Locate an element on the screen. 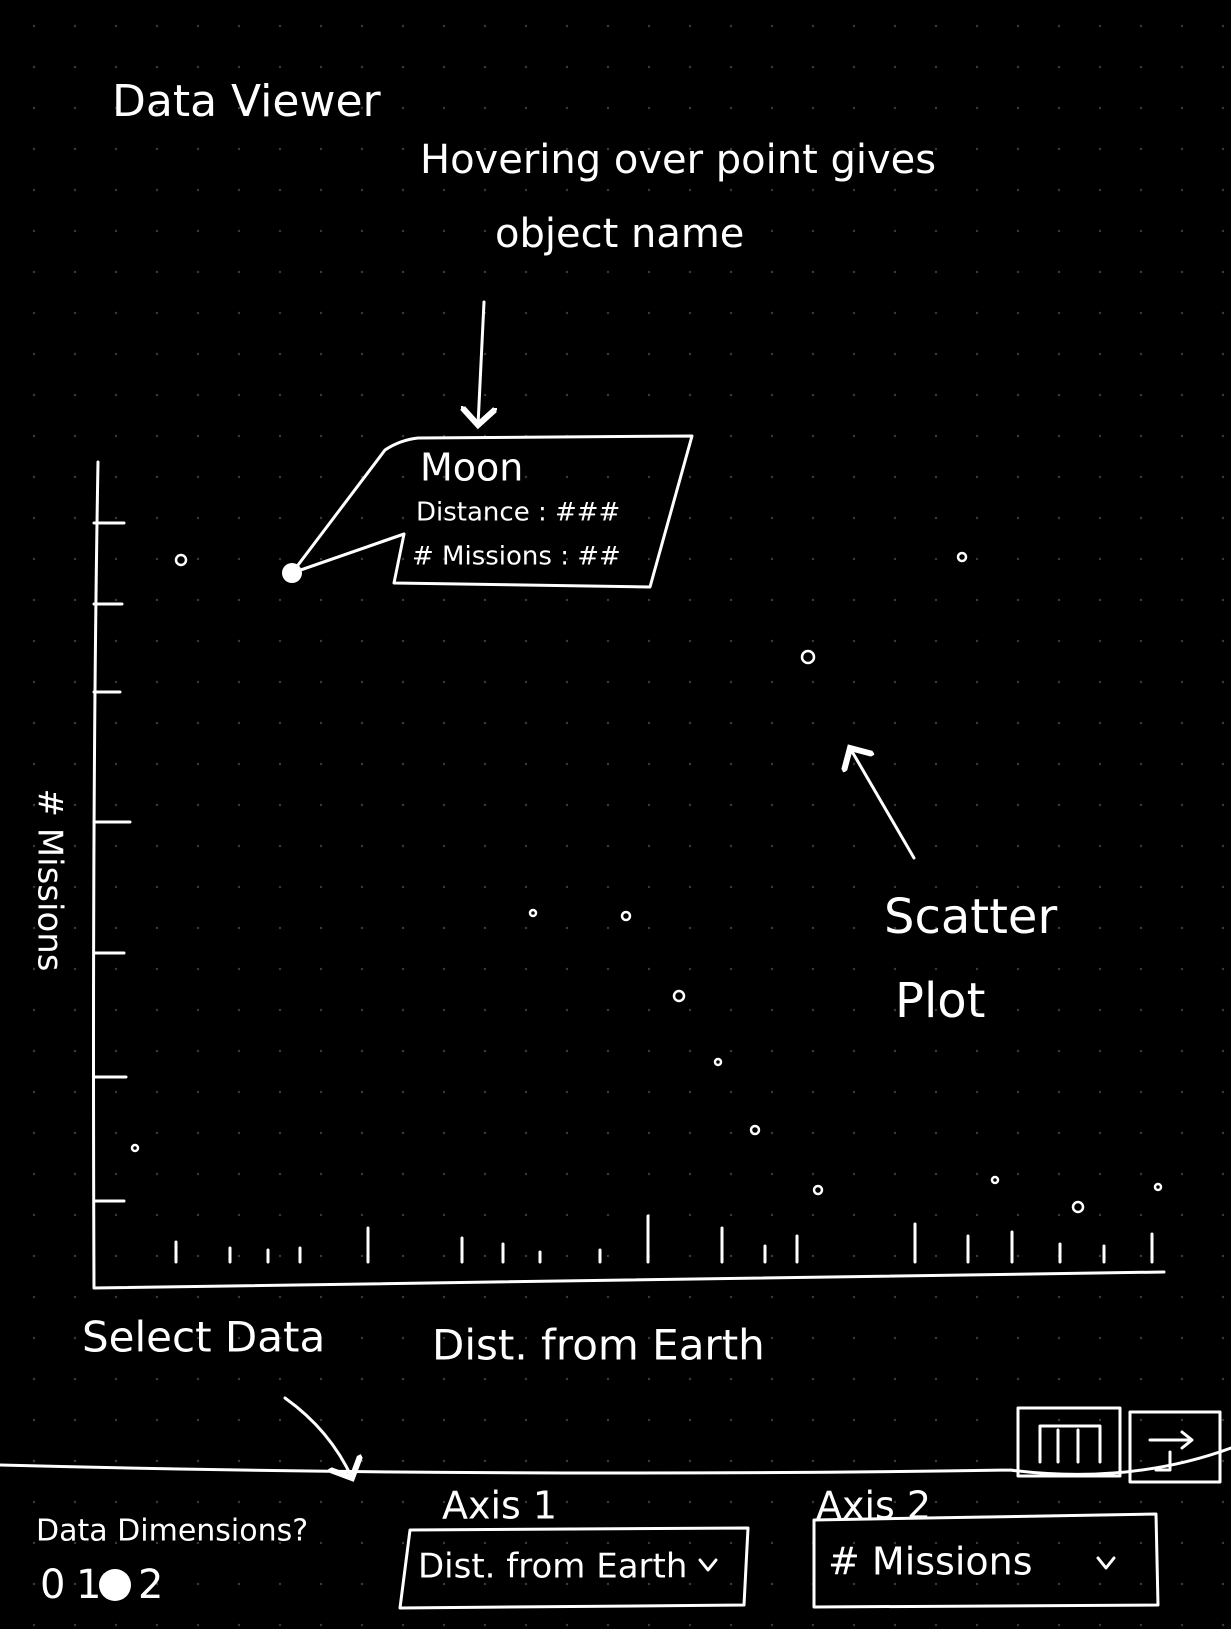 This screenshot has width=1231, height=1629. axis1-value: Dist. from Earth is located at coordinates (552, 1567).